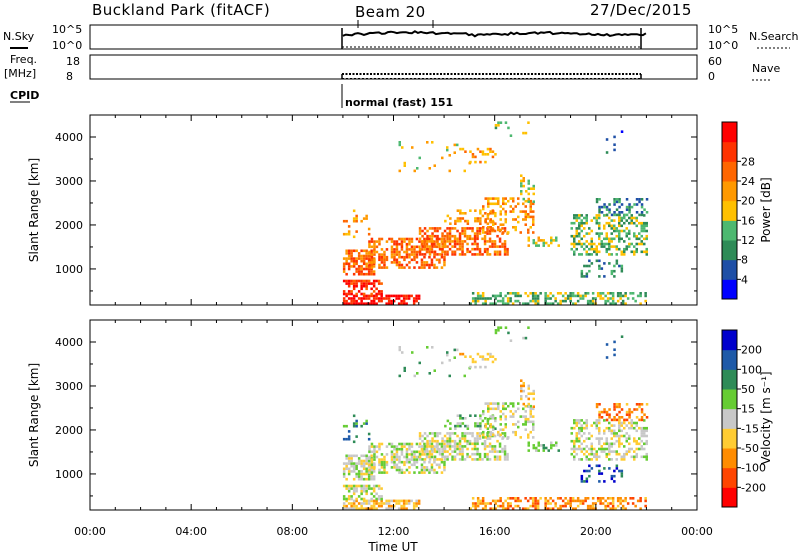  Describe the element at coordinates (69, 342) in the screenshot. I see `y-tick-label: 4000` at that location.